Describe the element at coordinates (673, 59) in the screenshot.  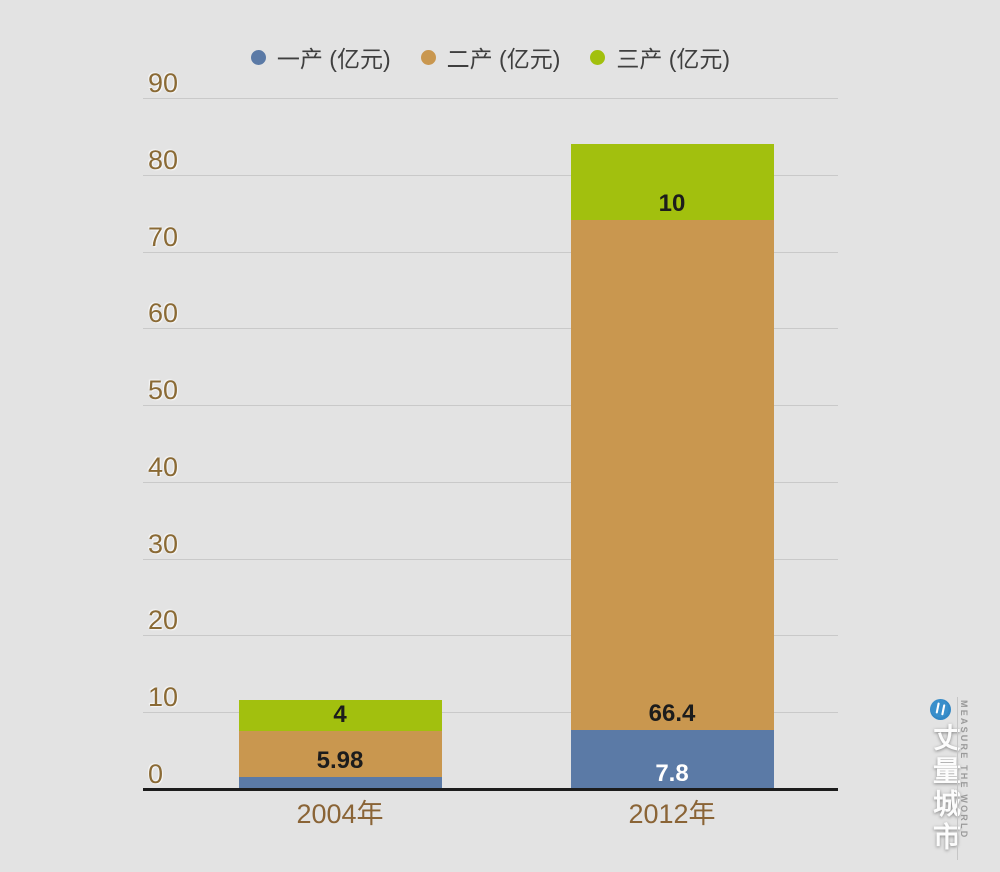
I see `legend-label: 三产 (亿元)` at that location.